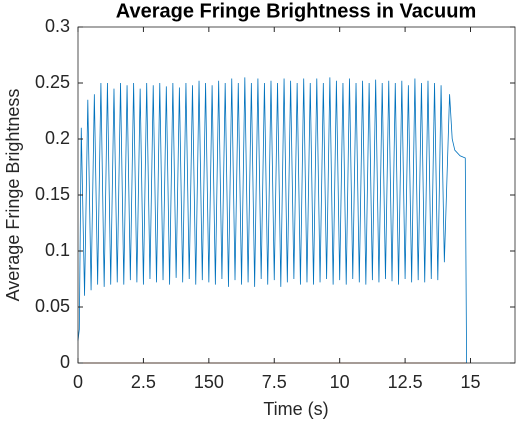  What do you see at coordinates (57, 26) in the screenshot?
I see `y-tick-label: 0.3` at bounding box center [57, 26].